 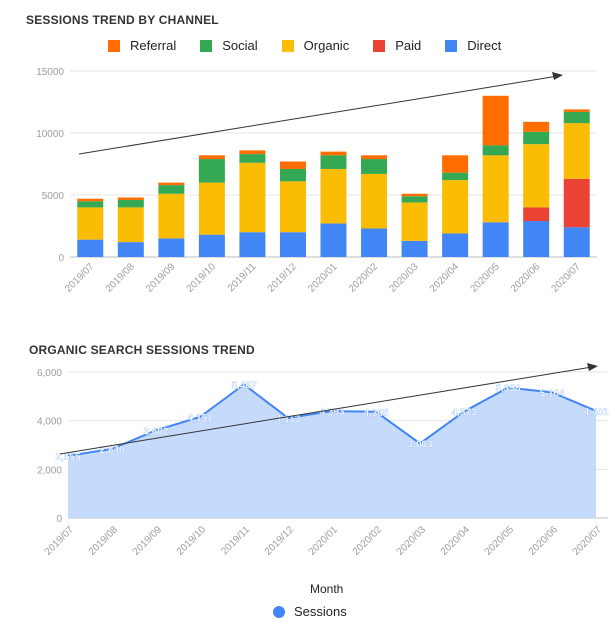 What do you see at coordinates (397, 45) in the screenshot?
I see `legend-item-paid: Paid` at bounding box center [397, 45].